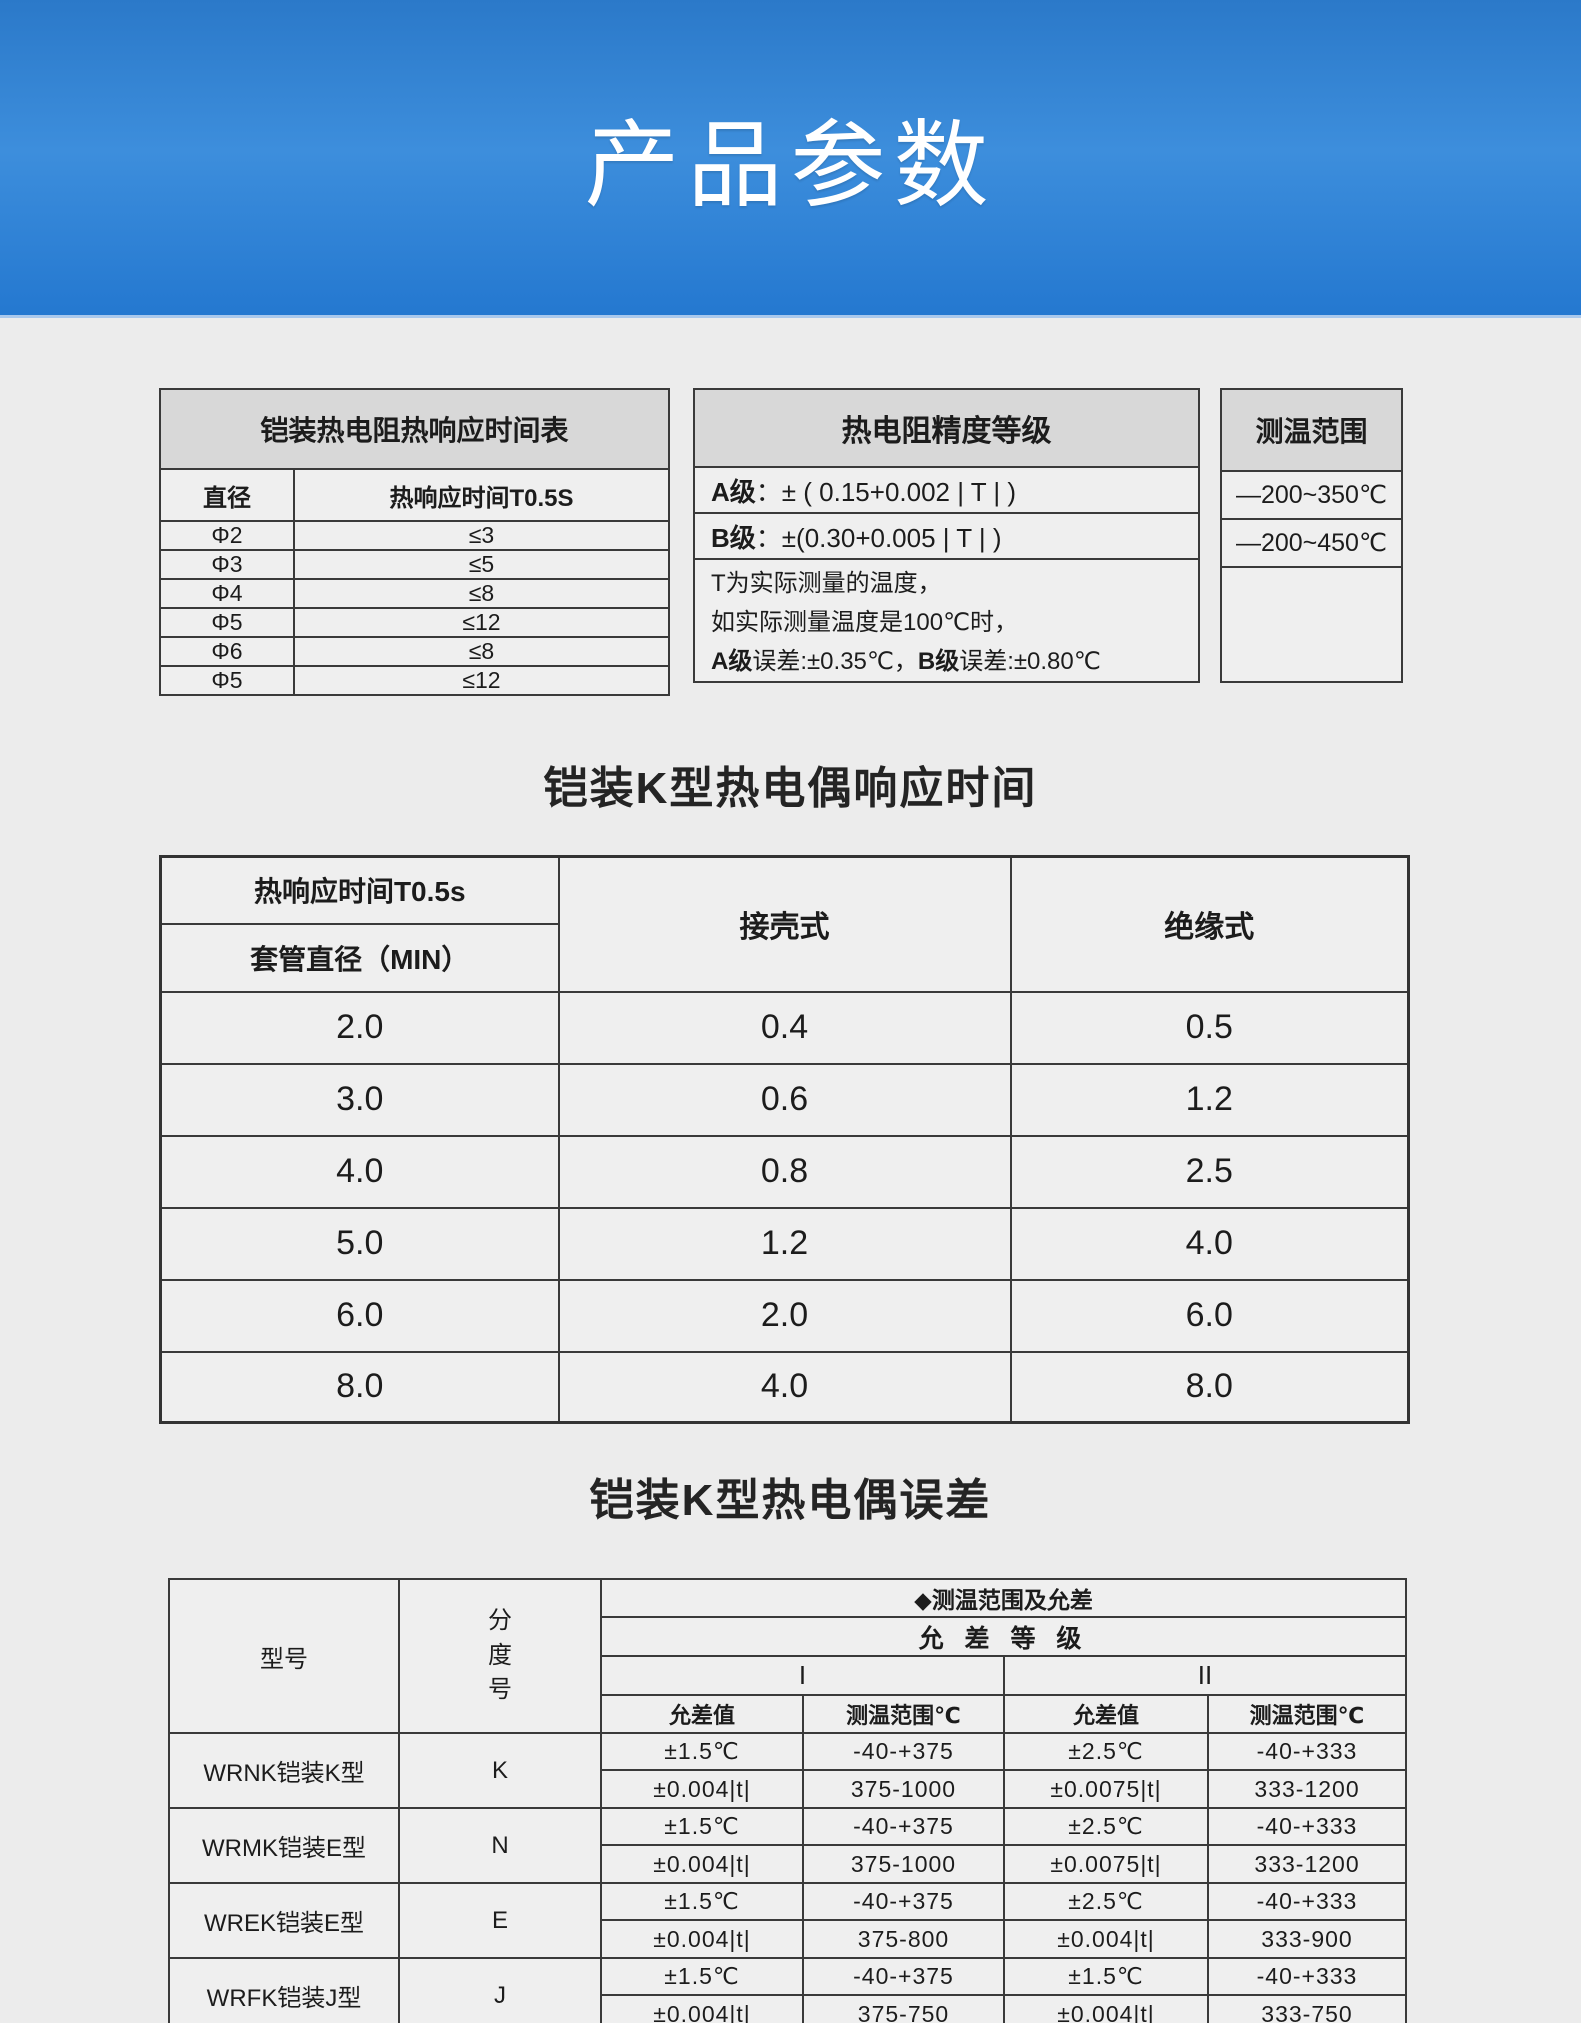 This screenshot has width=1581, height=2023. I want to click on grade-b-row: B级 ：±(0.30+0.005 | T | ), so click(946, 535).